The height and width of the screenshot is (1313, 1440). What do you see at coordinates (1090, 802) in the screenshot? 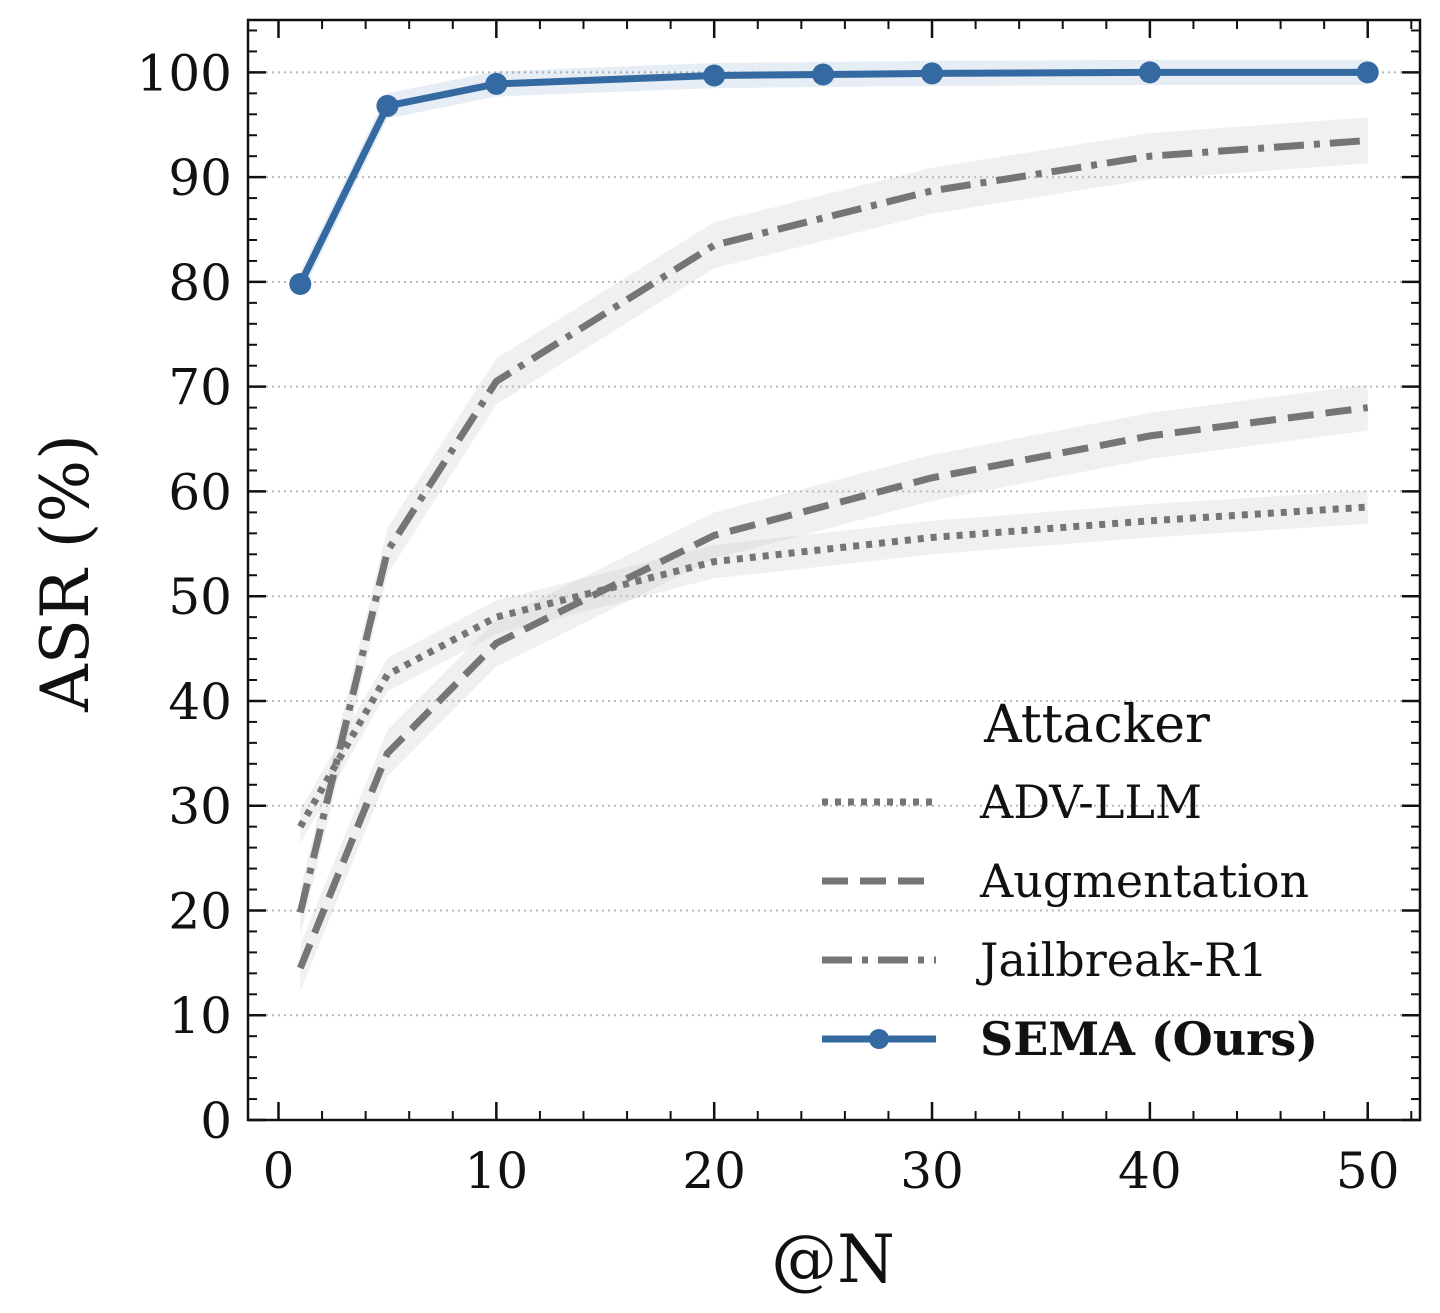
I see `legend-label-0: ADV-LLM` at bounding box center [1090, 802].